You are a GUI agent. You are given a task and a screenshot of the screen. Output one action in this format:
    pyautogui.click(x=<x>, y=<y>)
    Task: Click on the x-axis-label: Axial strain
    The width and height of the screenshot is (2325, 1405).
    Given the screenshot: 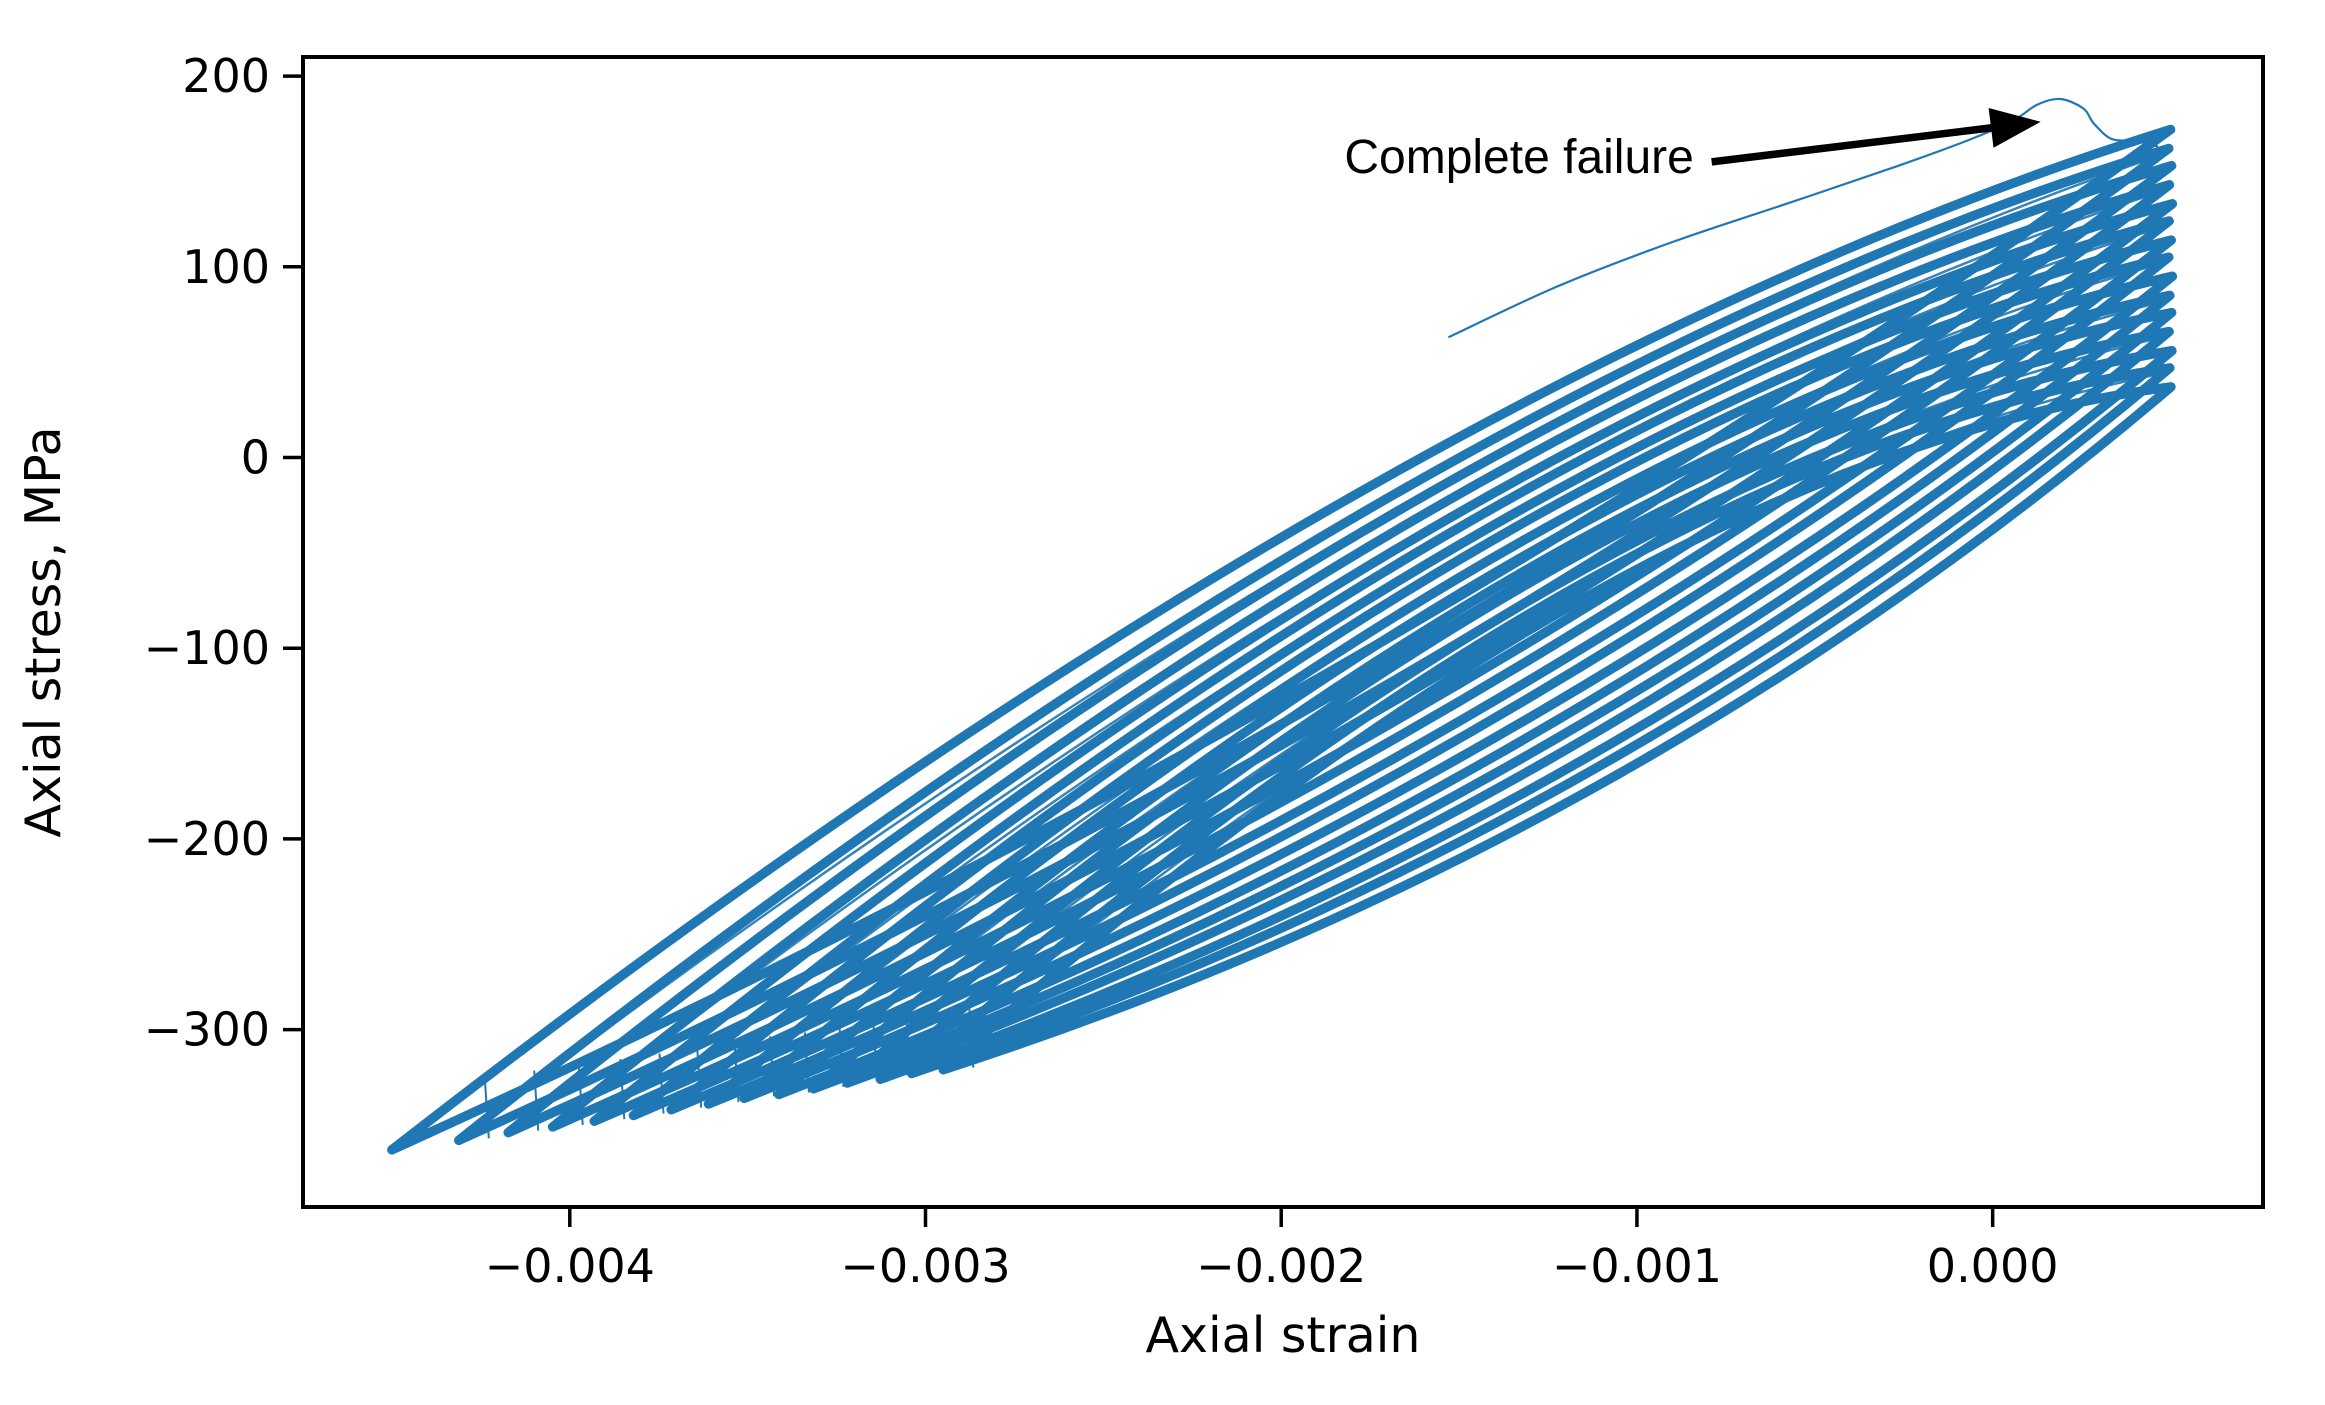 What is the action you would take?
    pyautogui.click(x=1283, y=1335)
    